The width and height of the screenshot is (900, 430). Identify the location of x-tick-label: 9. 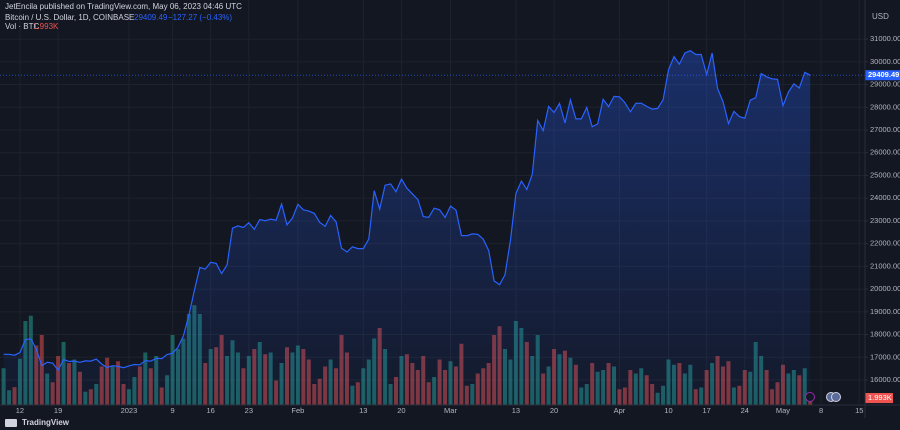
(172, 410).